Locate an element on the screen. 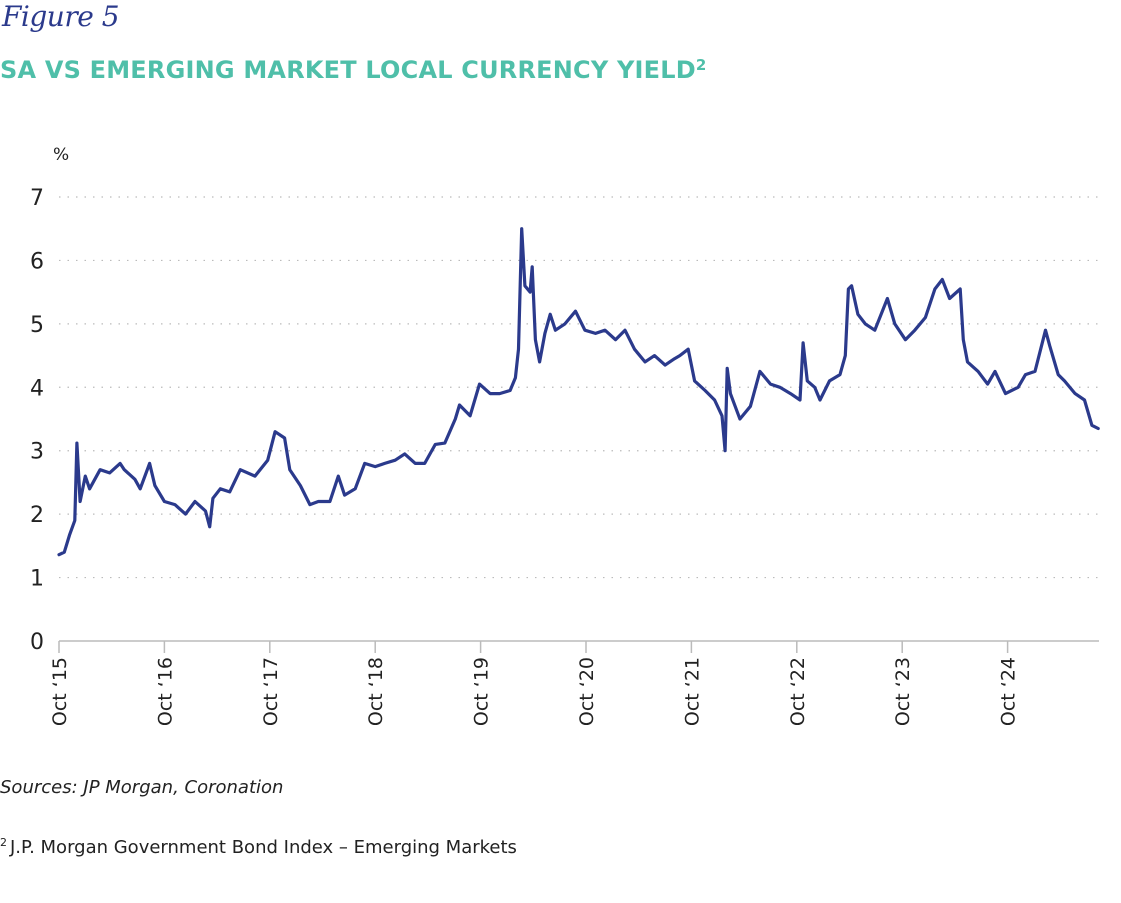 The image size is (1121, 903). y-axis-tick-labels: 0 1 2 3 4 5 6 7 is located at coordinates (37, 420).